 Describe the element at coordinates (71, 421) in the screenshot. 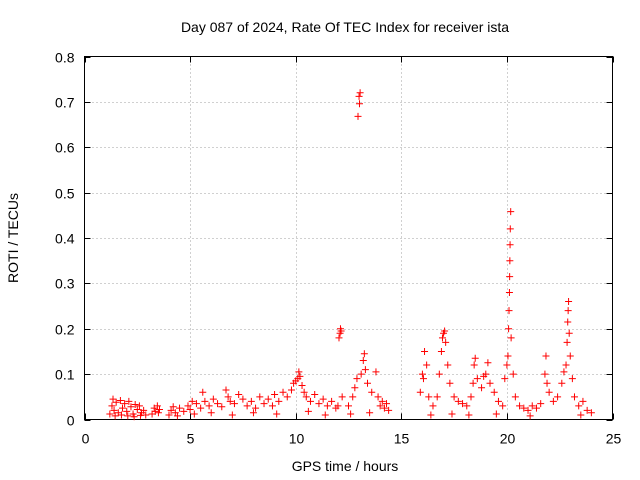

I see `y-tick-label: 0` at that location.